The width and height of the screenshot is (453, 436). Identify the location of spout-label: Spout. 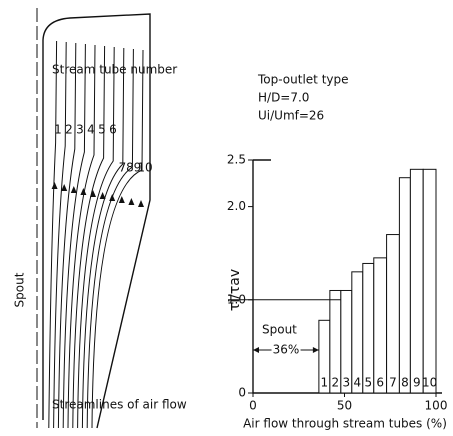
(20, 289).